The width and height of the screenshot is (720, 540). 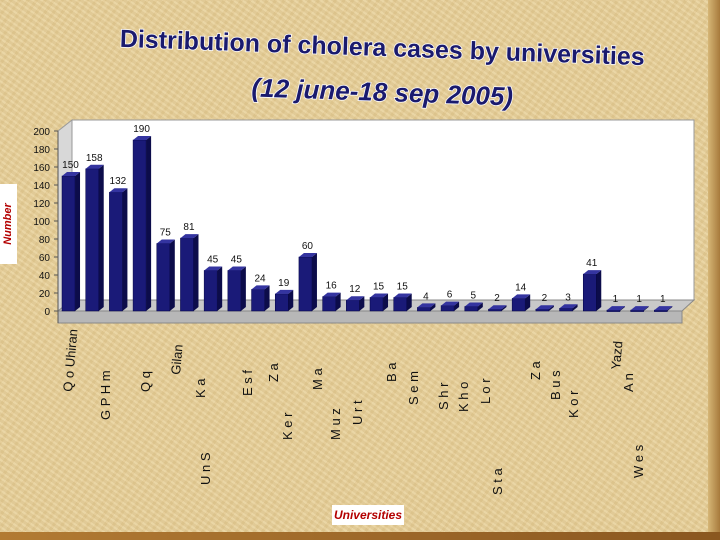 What do you see at coordinates (273, 372) in the screenshot?
I see `x-tick-label: Z a` at bounding box center [273, 372].